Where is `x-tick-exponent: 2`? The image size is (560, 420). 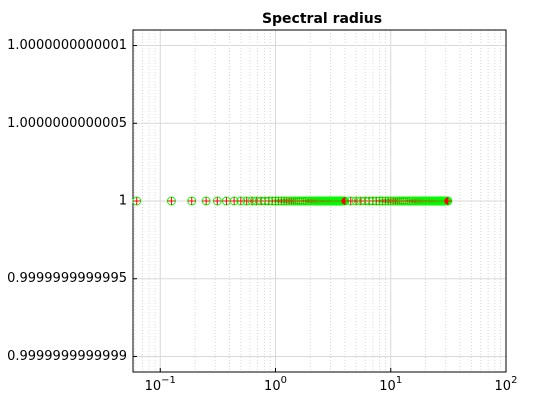 x-tick-exponent: 2 is located at coordinates (514, 380).